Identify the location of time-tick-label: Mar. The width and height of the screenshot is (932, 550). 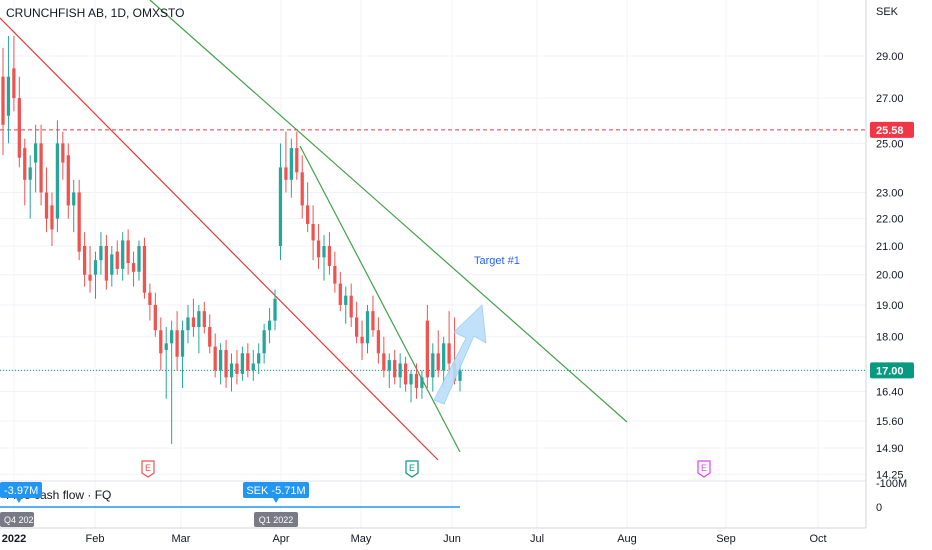
(181, 539).